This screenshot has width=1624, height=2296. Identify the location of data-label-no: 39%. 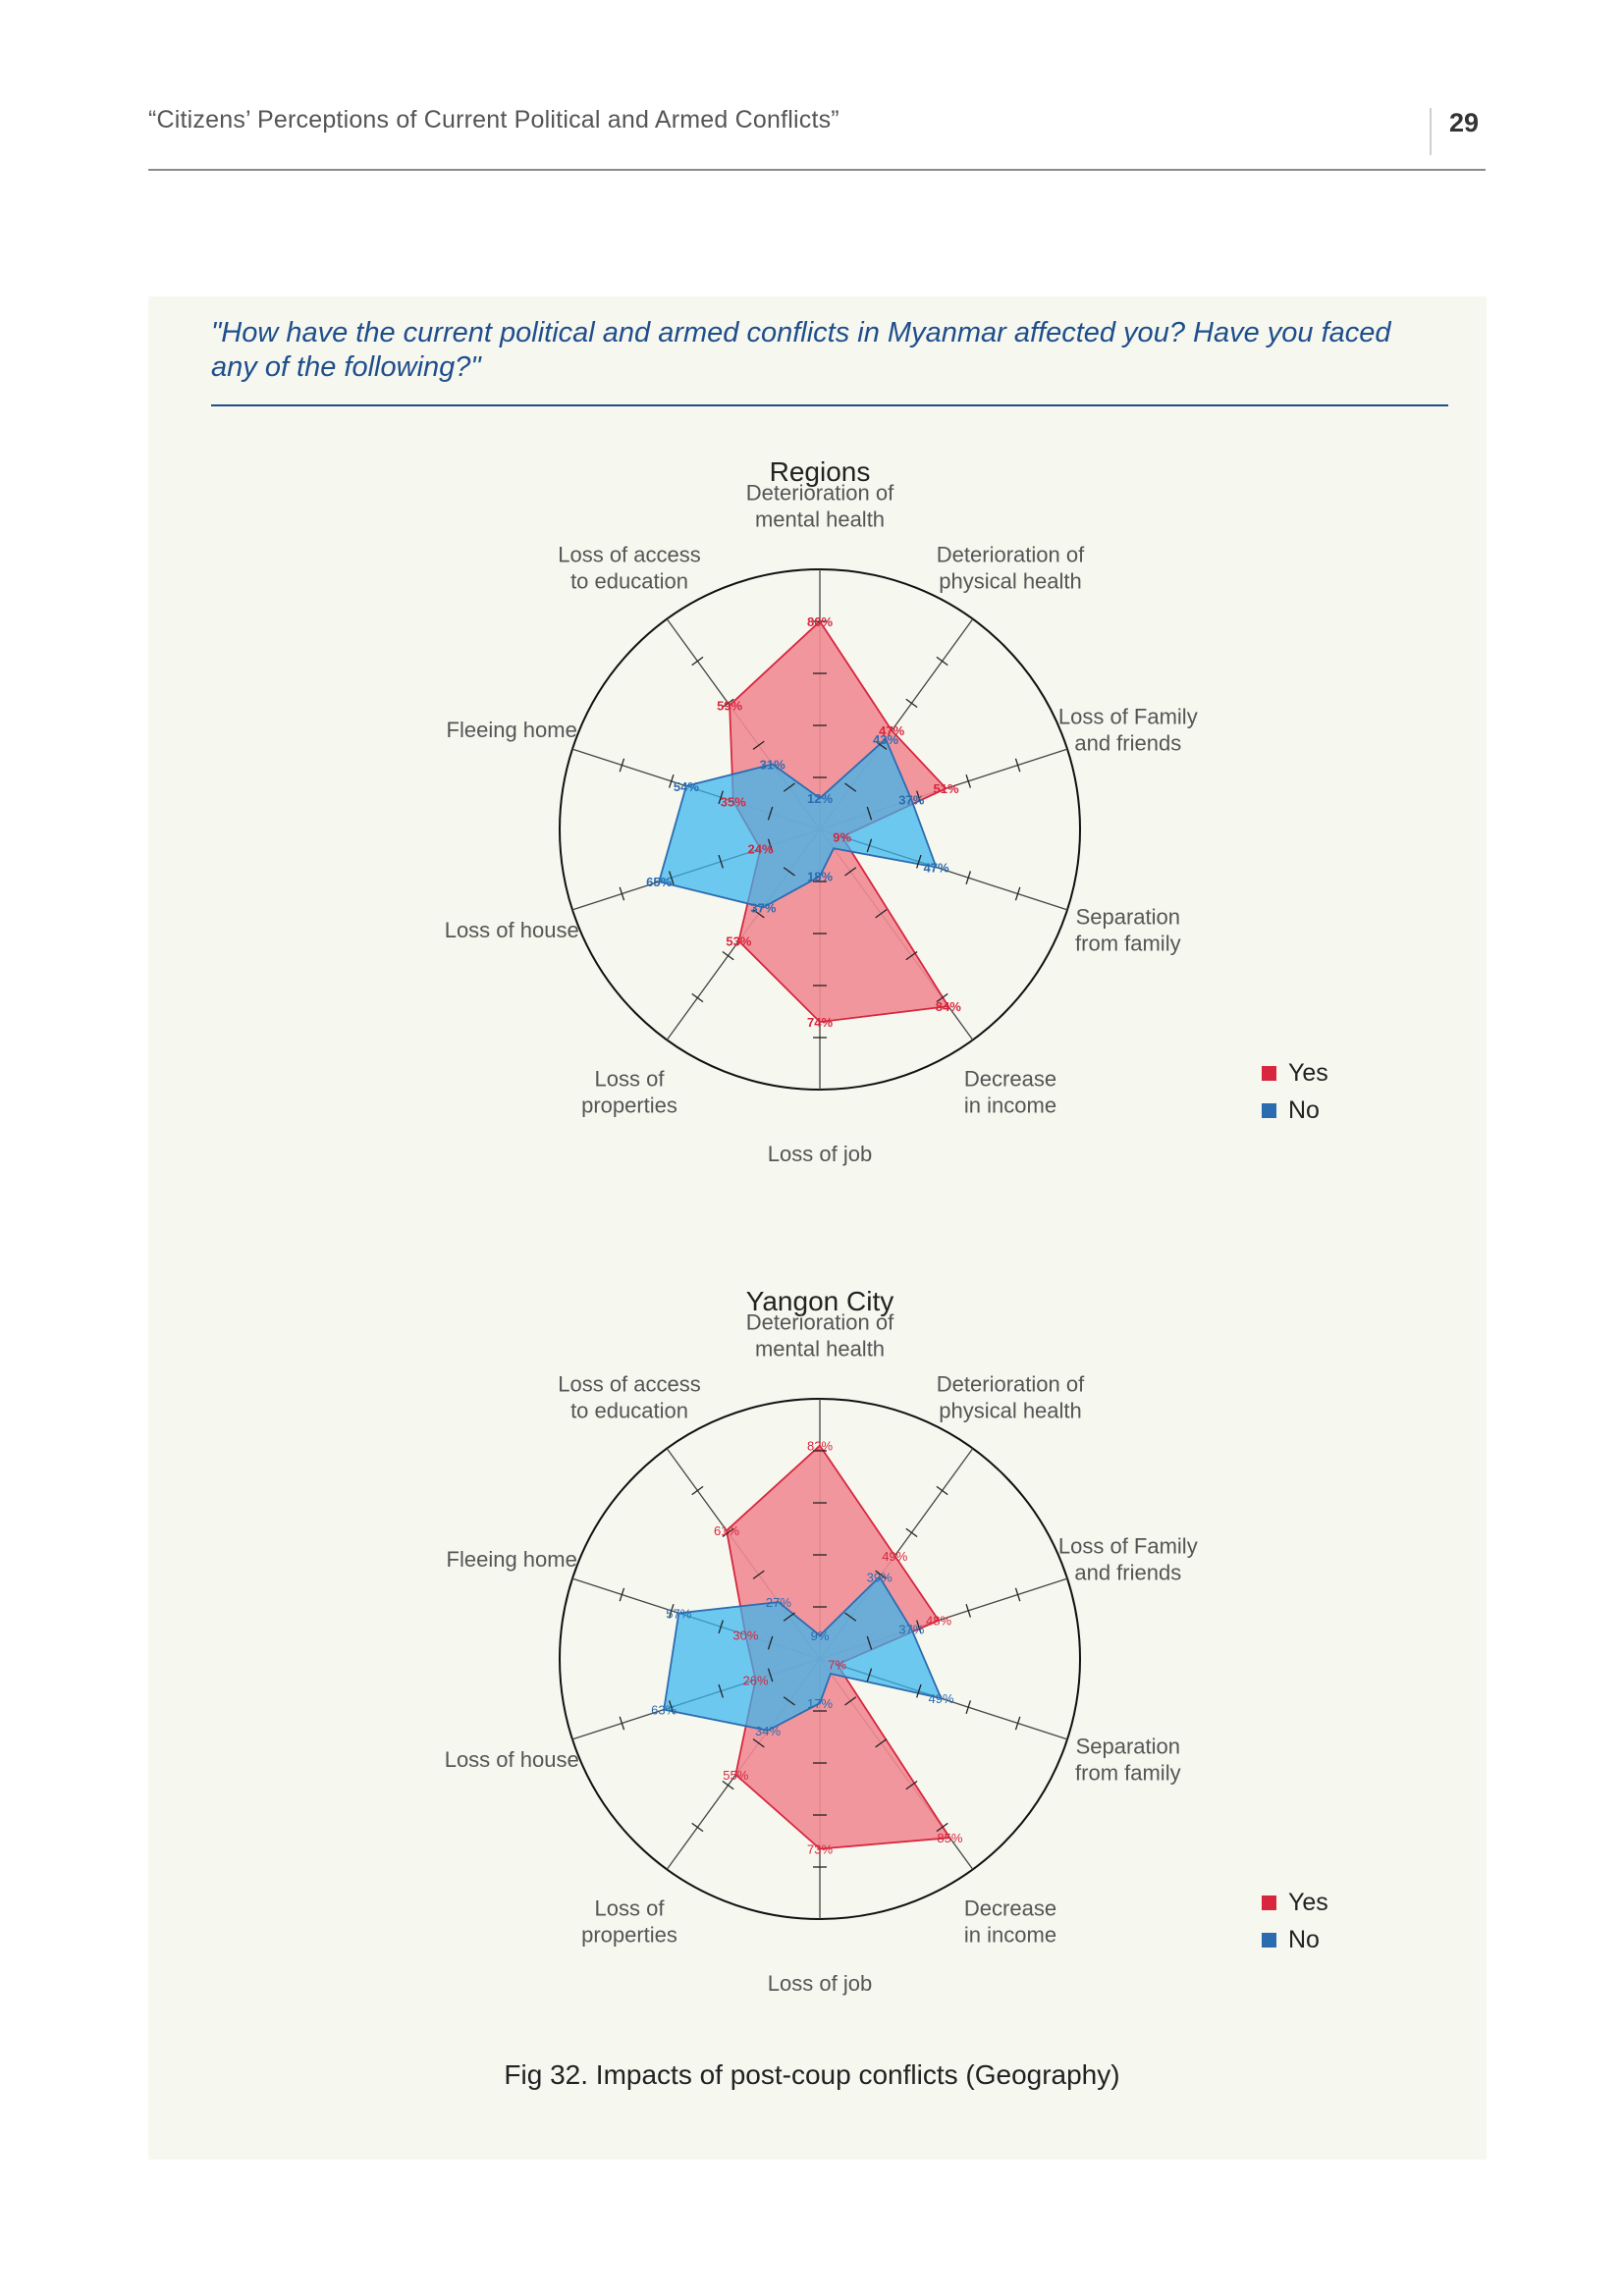
(880, 1577).